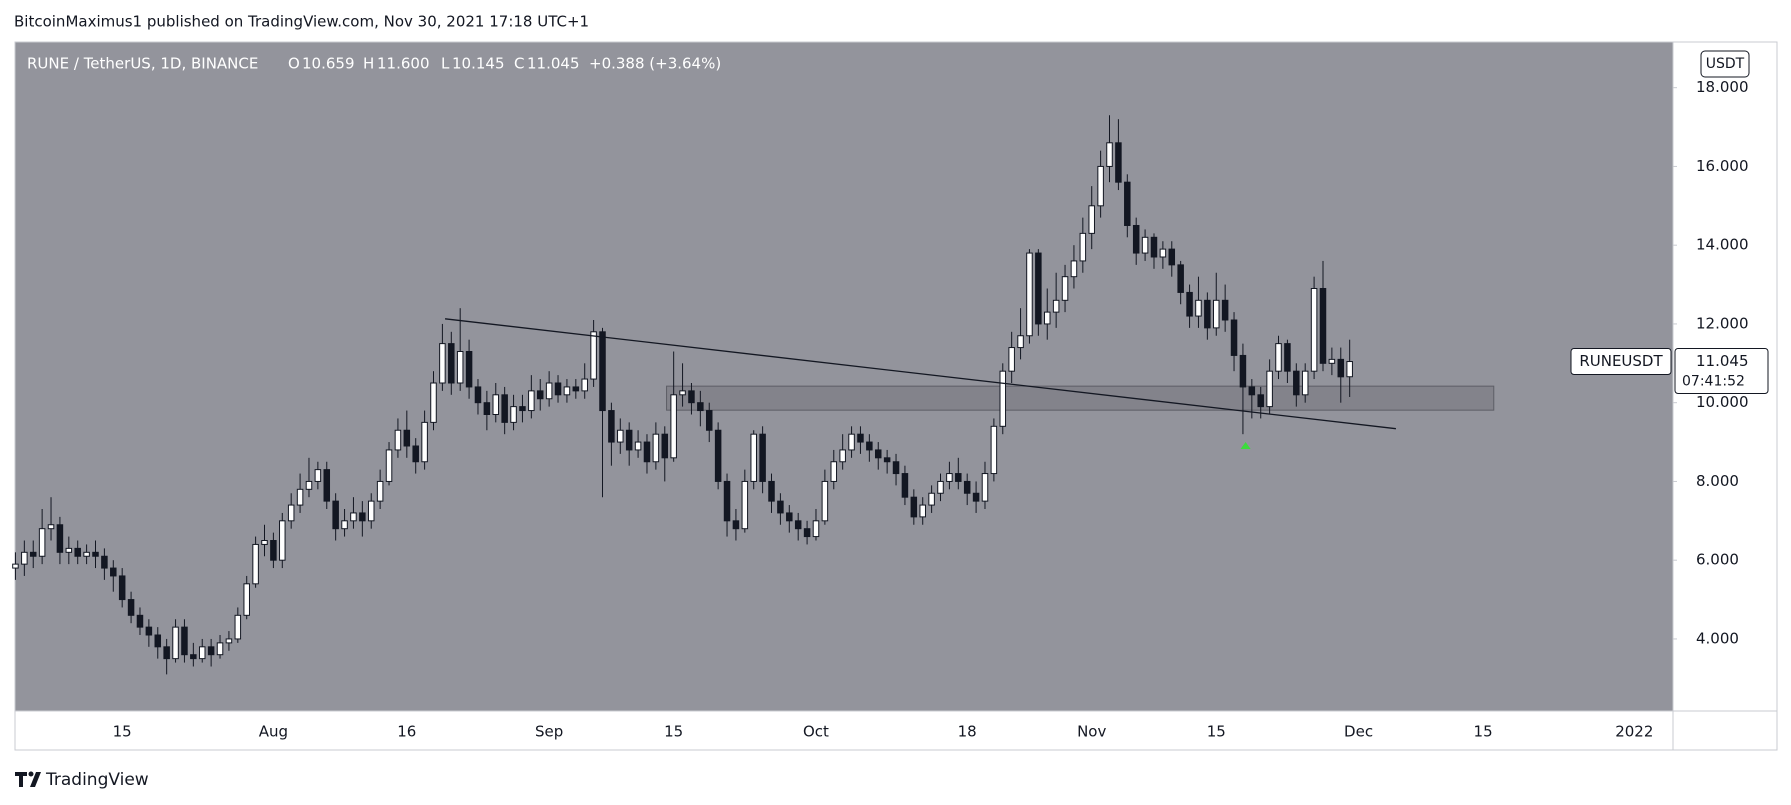 This screenshot has width=1791, height=805. I want to click on legend-close: 11.045, so click(553, 64).